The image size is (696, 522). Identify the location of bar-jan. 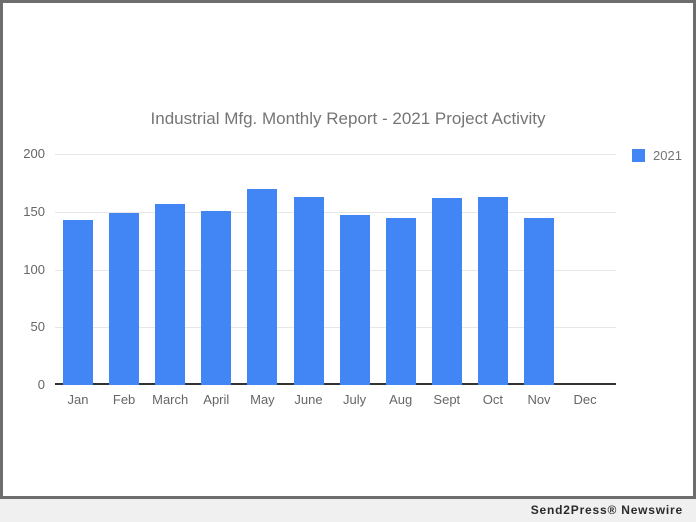
(78, 302).